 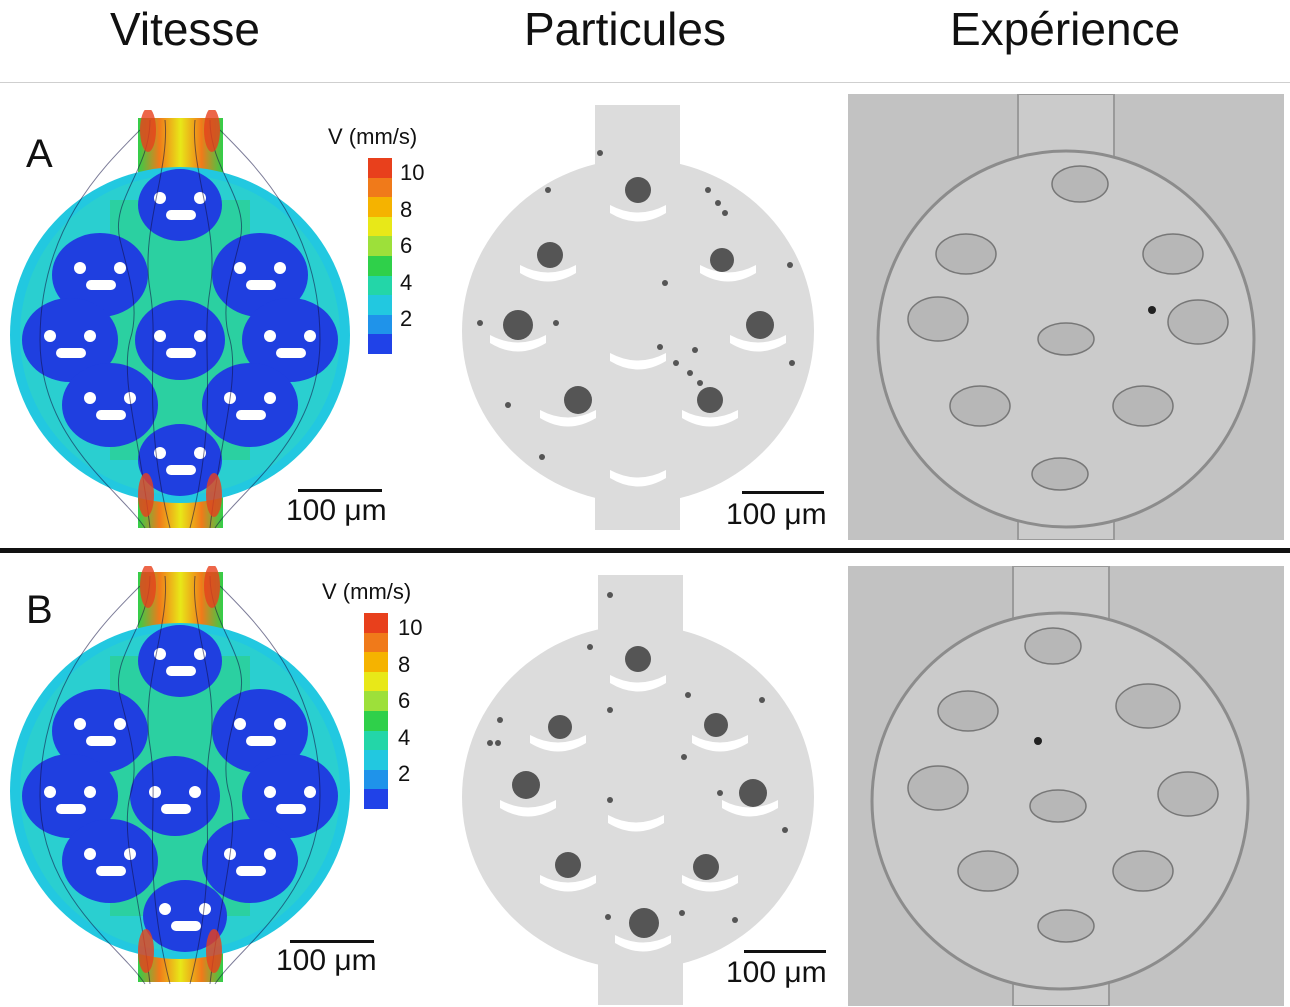 I want to click on scale-bar-a-particles, so click(x=783, y=492).